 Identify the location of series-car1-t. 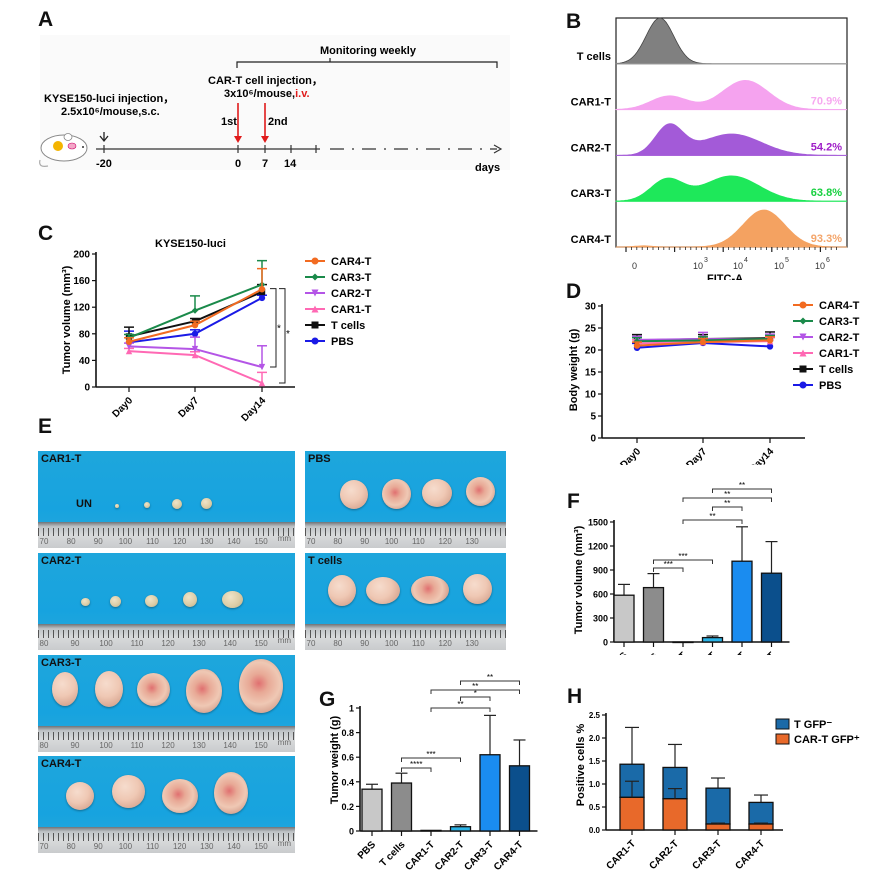
(195, 367).